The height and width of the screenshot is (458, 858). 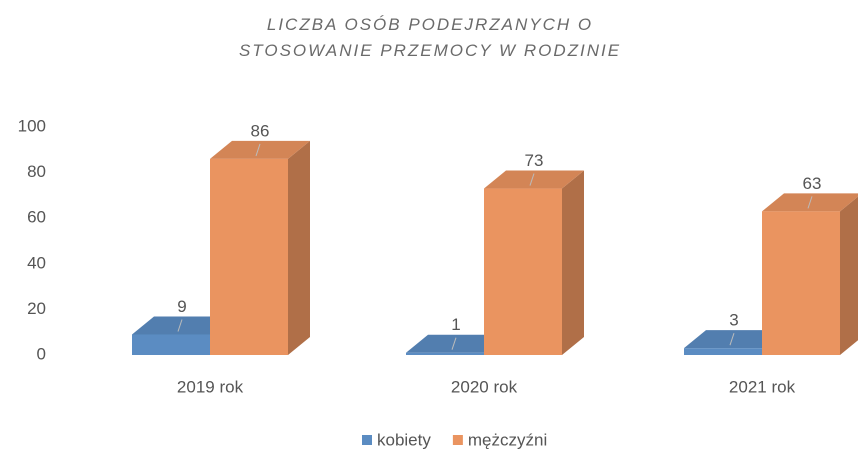 What do you see at coordinates (210, 386) in the screenshot?
I see `x-tick-label: 2019 rok` at bounding box center [210, 386].